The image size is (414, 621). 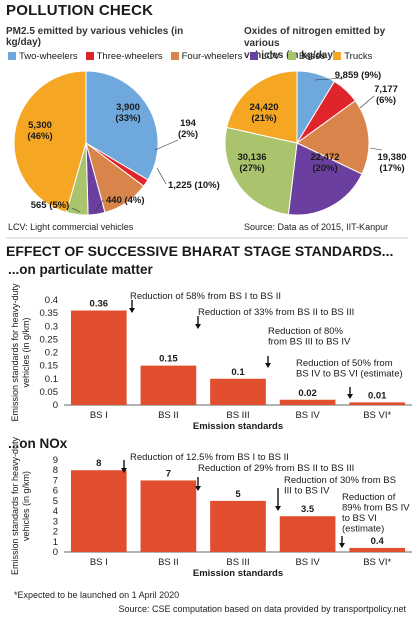 I want to click on pie-value-label: 24,420 (21%), so click(x=263, y=113).